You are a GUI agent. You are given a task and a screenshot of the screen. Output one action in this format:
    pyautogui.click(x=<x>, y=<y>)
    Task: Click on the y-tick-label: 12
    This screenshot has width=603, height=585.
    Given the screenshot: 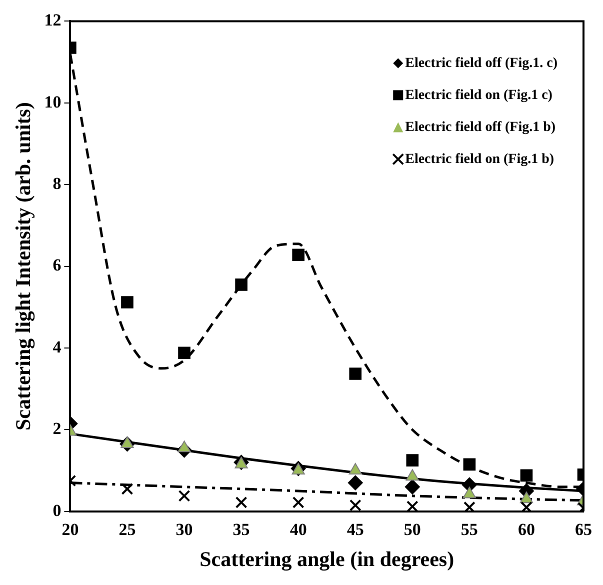 What is the action you would take?
    pyautogui.click(x=53, y=20)
    